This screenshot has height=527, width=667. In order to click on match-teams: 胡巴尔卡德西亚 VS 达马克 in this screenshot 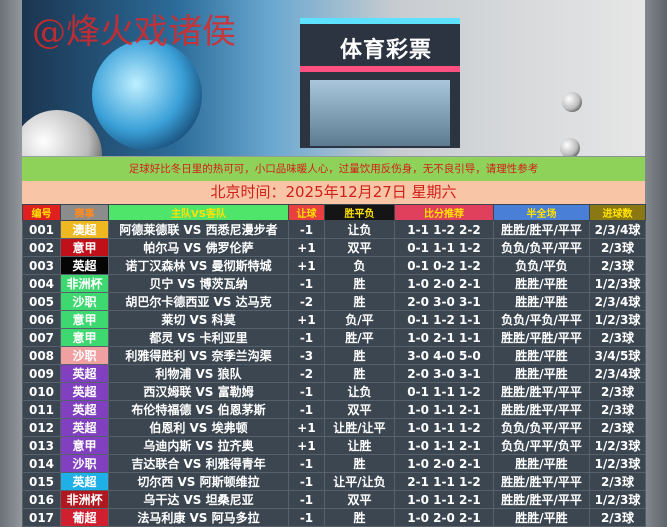, I will do `click(198, 301)`.